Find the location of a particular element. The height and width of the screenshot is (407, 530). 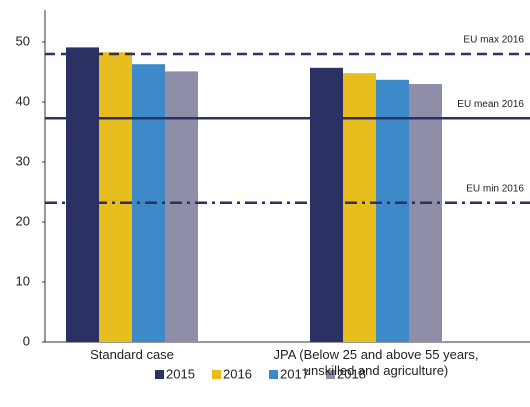

x-tick-label: Standard case is located at coordinates (132, 354).